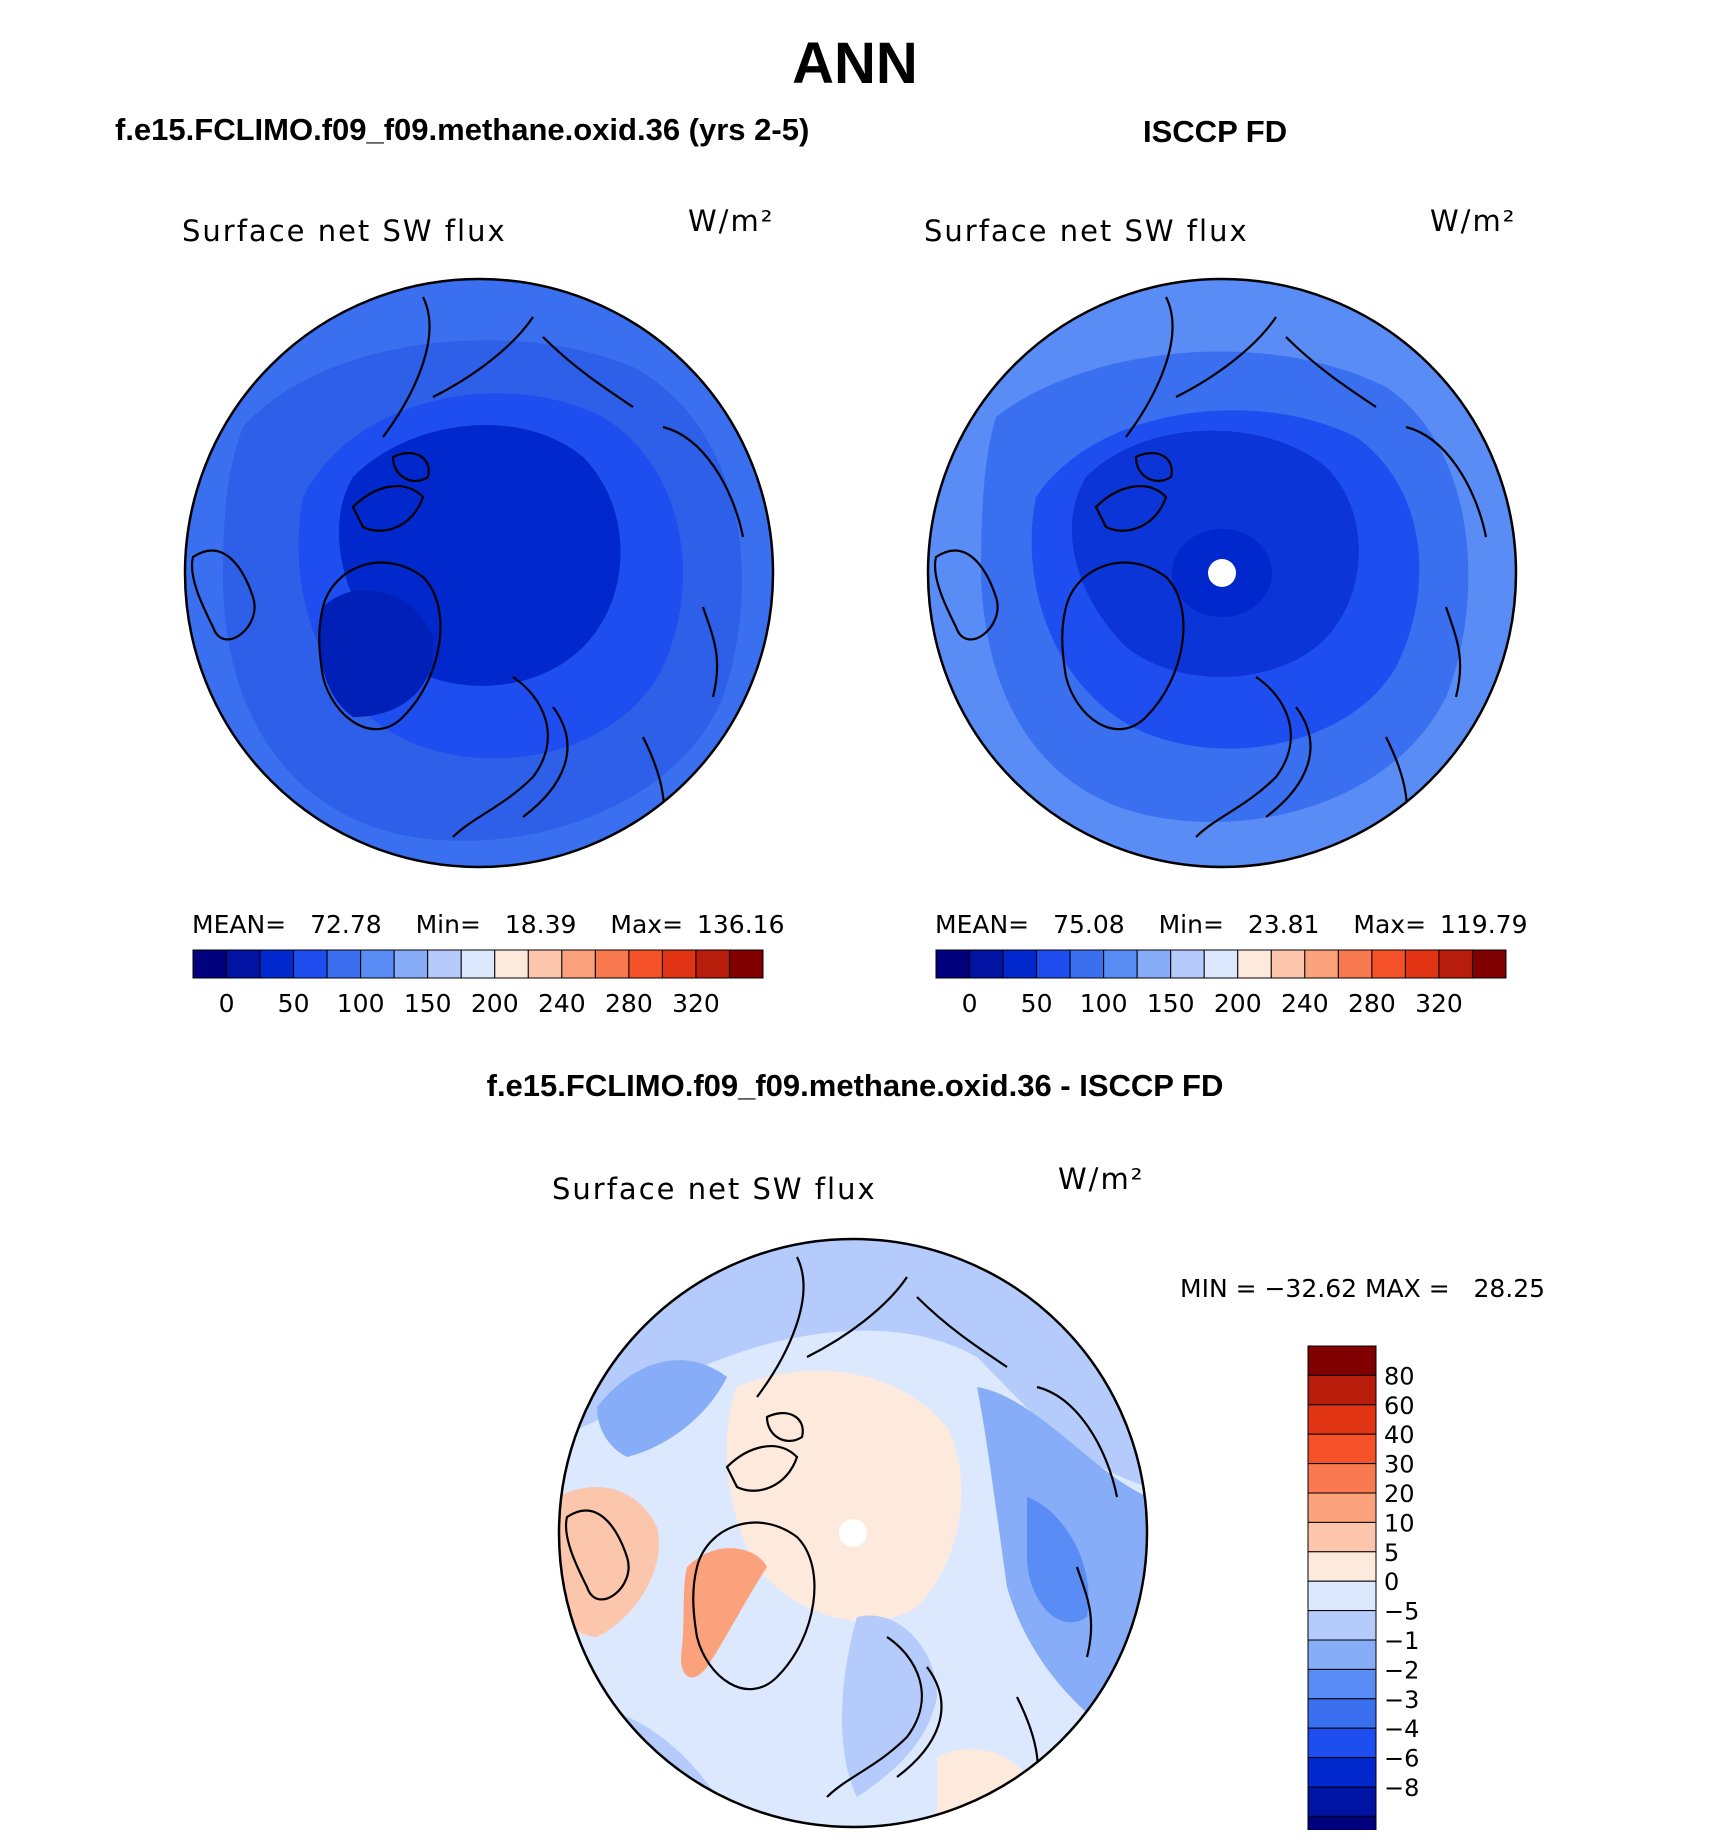 This screenshot has width=1710, height=1840. What do you see at coordinates (741, 924) in the screenshot?
I see `panel1-max-value: 136.16` at bounding box center [741, 924].